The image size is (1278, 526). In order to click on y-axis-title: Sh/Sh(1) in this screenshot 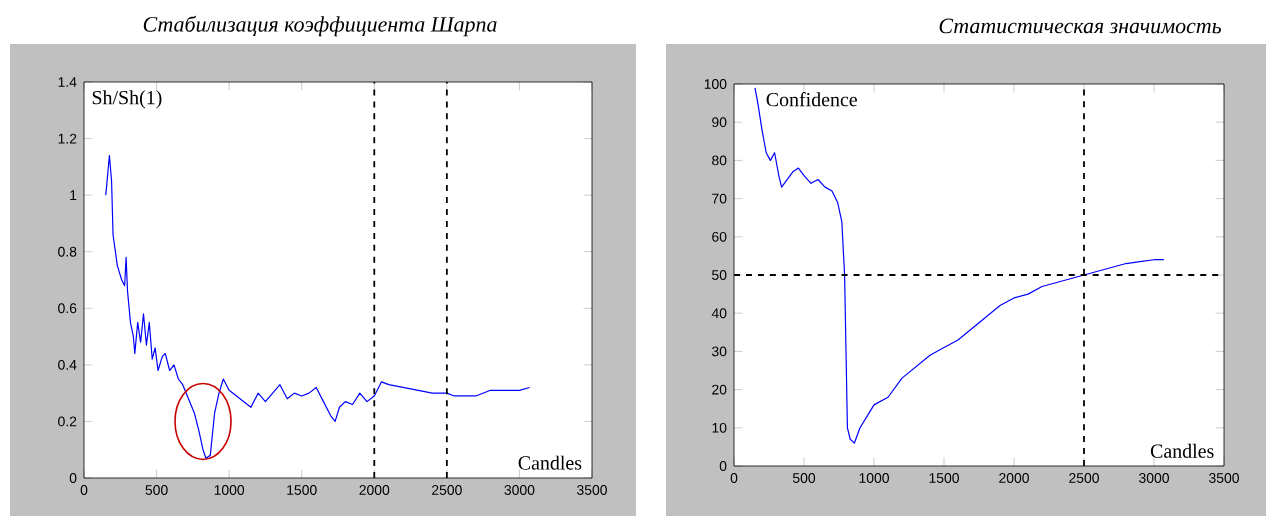, I will do `click(127, 99)`.